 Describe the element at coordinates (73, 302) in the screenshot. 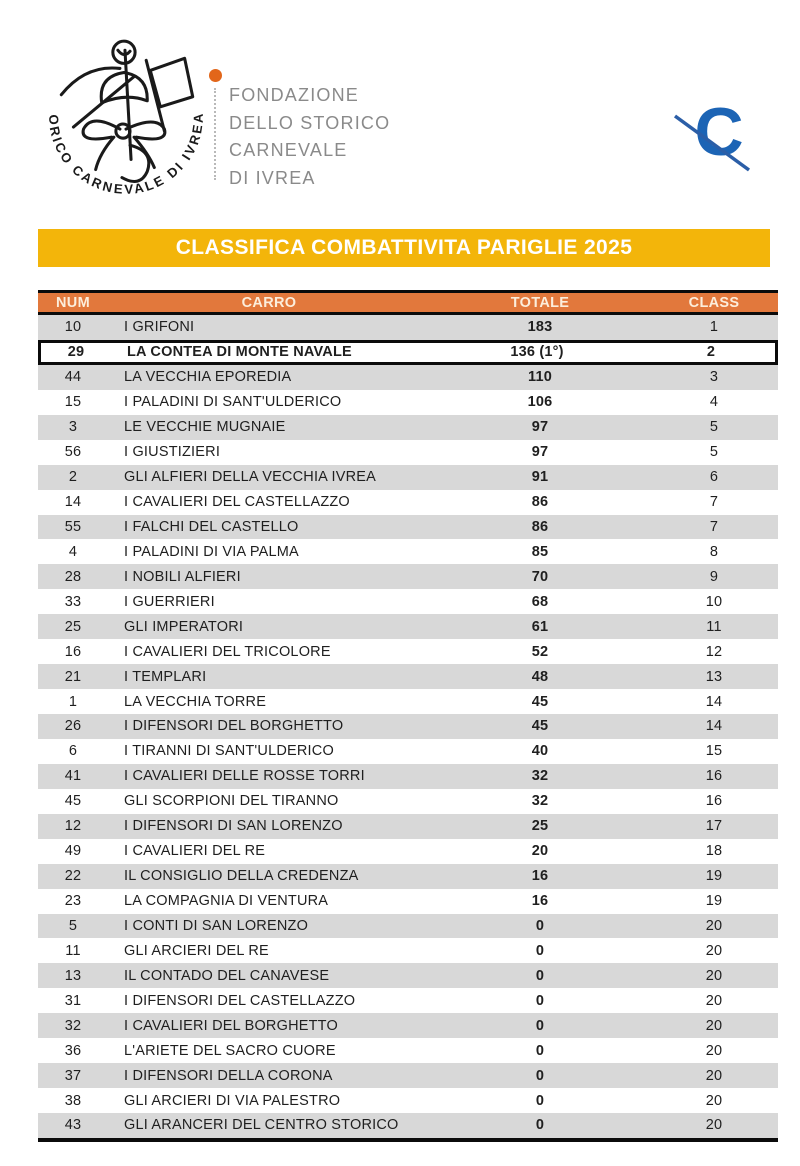

I see `column-header-num: NUM` at that location.